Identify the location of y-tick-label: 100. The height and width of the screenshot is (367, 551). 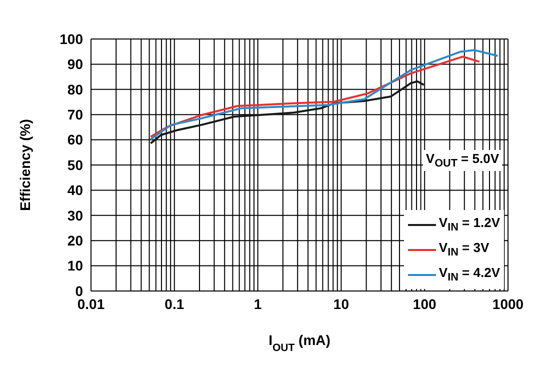
(72, 38).